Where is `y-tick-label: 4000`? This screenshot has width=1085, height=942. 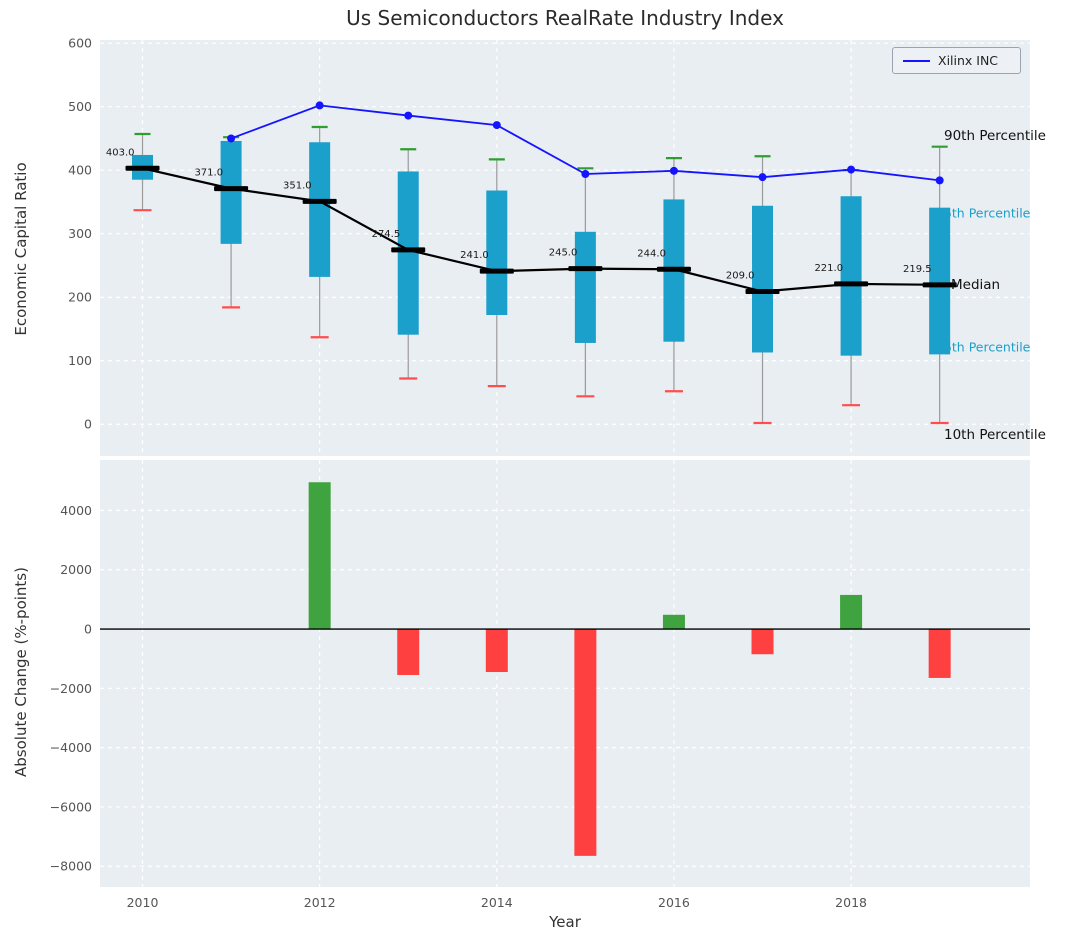 y-tick-label: 4000 is located at coordinates (76, 510).